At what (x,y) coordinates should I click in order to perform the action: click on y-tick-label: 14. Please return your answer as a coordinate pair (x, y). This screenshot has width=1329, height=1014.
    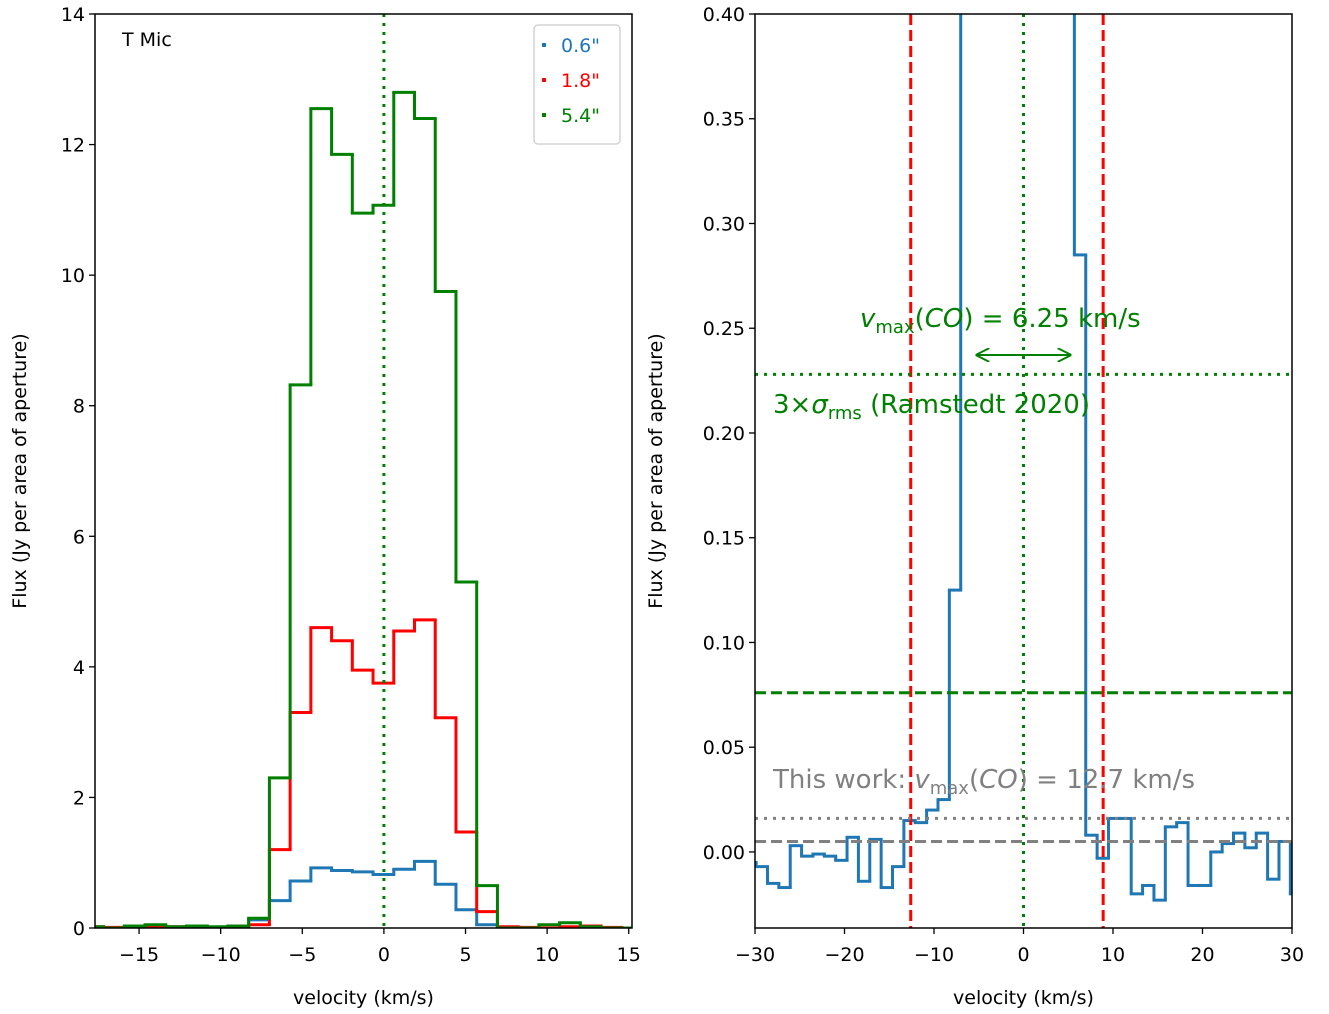
    Looking at the image, I should click on (73, 15).